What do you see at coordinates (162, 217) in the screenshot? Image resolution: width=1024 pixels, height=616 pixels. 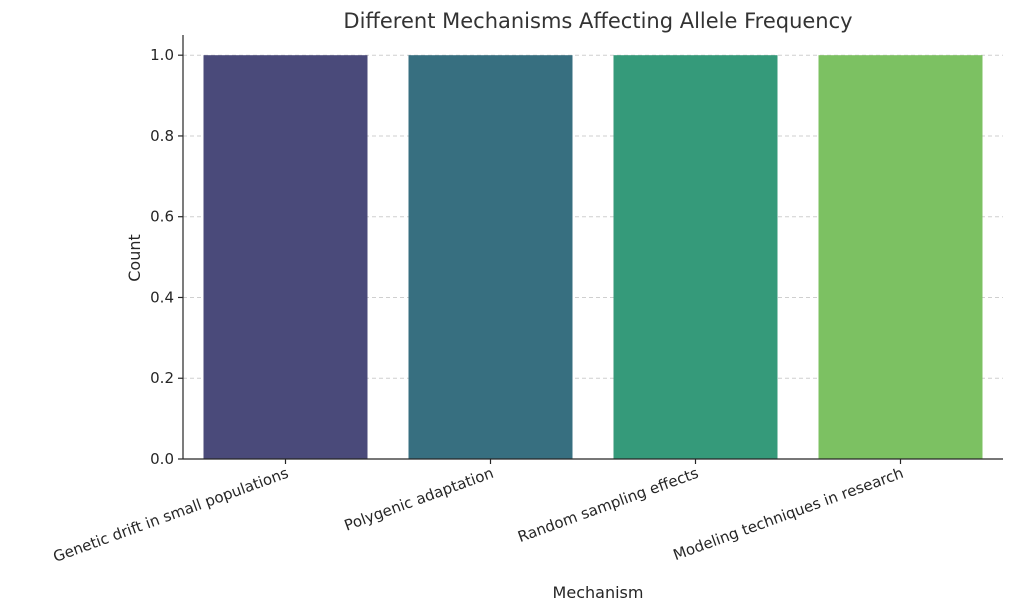 I see `y-tick-label: 0.6` at bounding box center [162, 217].